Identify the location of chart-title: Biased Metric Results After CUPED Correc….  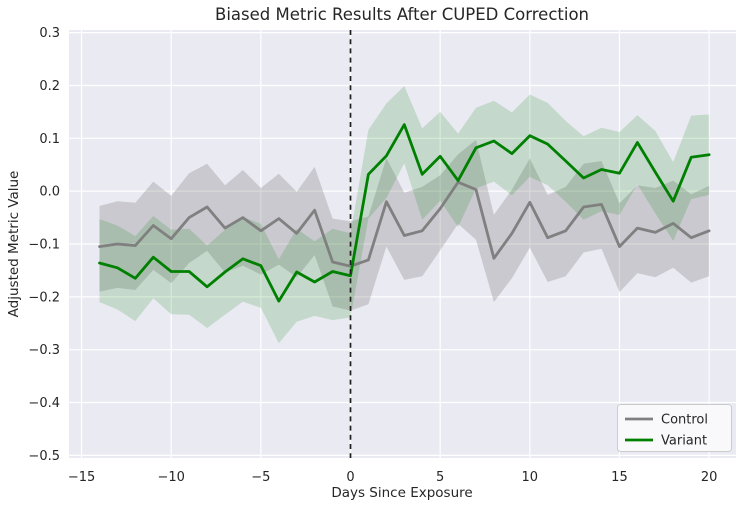
(402, 14).